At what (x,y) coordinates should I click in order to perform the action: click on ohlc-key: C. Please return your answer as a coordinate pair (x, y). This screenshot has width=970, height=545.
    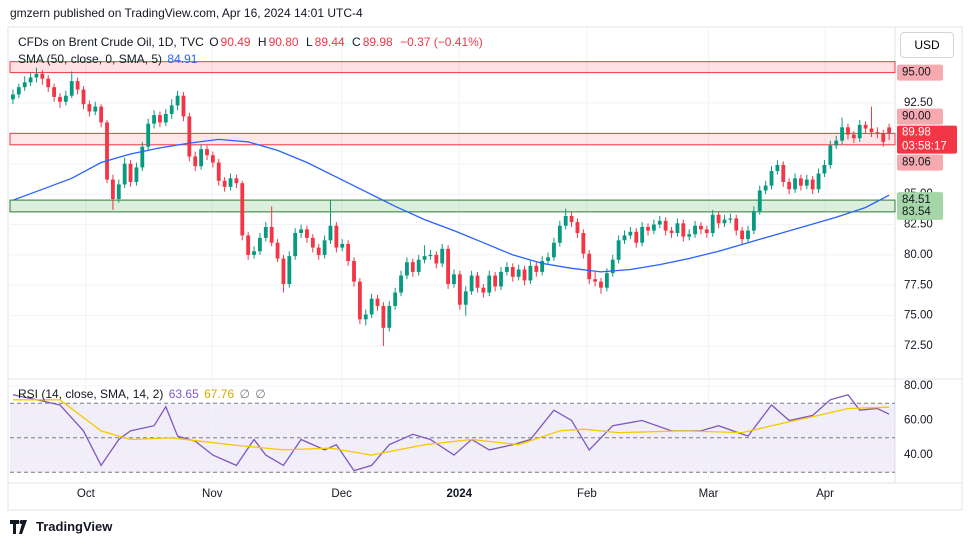
    Looking at the image, I should click on (356, 42).